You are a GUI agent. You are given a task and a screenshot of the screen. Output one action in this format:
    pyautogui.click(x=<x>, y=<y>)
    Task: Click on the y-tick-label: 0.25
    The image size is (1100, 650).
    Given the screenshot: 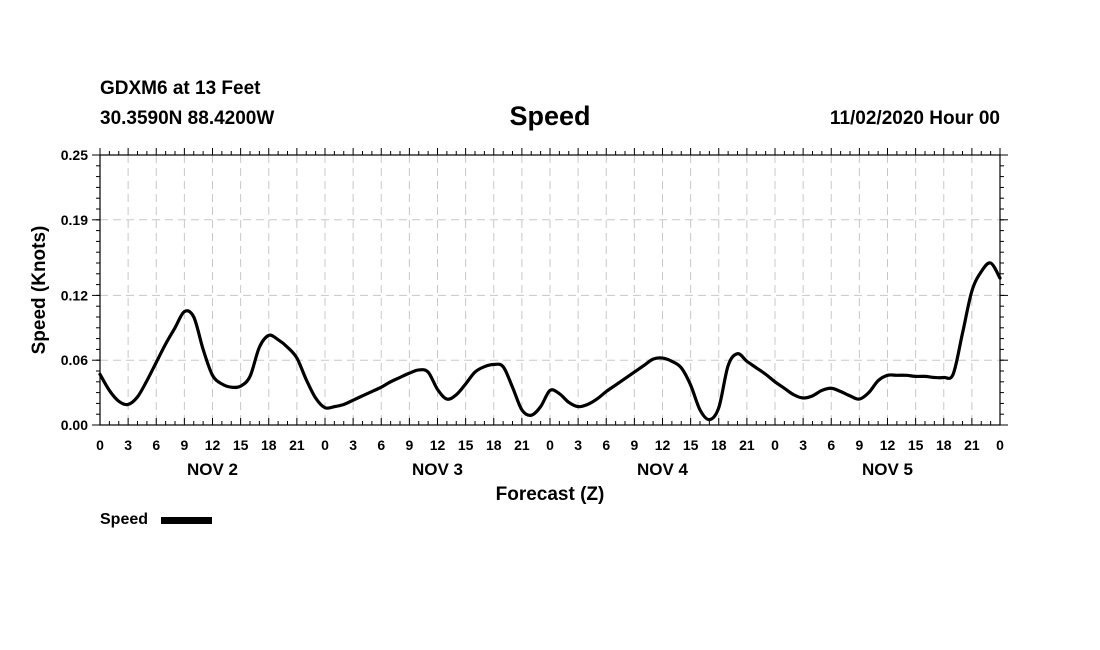 What is the action you would take?
    pyautogui.click(x=74, y=155)
    